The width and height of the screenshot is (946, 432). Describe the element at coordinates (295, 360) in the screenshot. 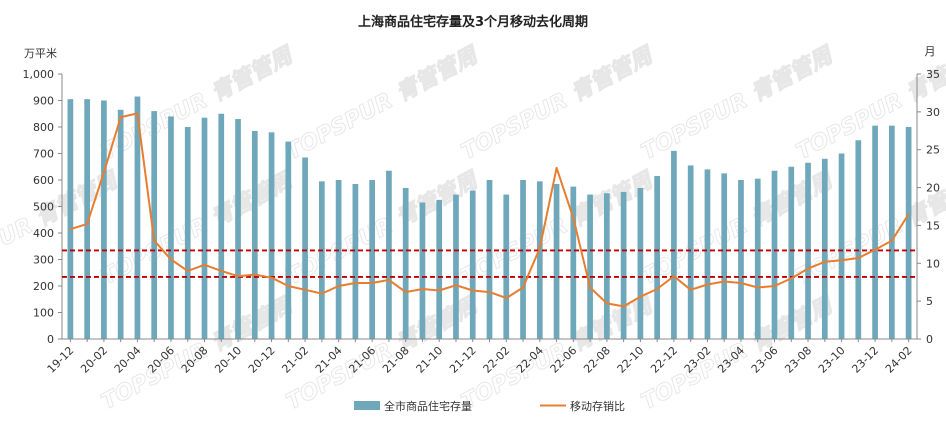

I see `x-tick-label: 21-02` at that location.